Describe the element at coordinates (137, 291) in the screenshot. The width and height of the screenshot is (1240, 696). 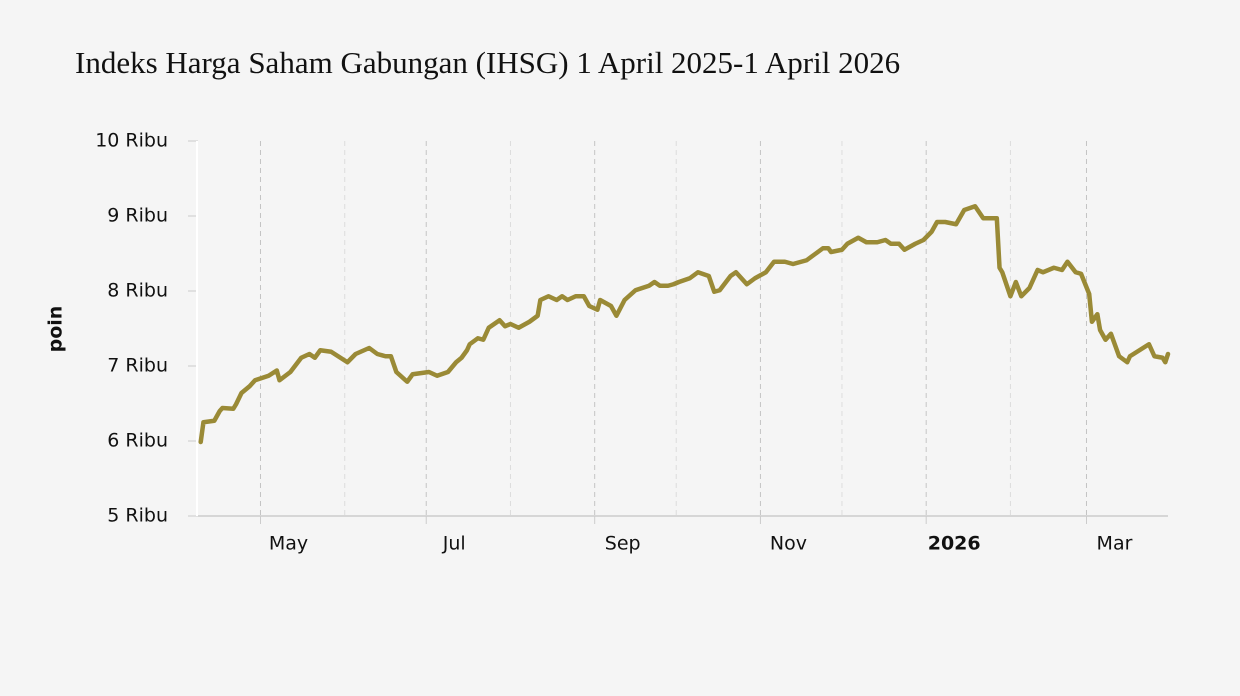
I see `y-tick-label: 8 Ribu` at that location.